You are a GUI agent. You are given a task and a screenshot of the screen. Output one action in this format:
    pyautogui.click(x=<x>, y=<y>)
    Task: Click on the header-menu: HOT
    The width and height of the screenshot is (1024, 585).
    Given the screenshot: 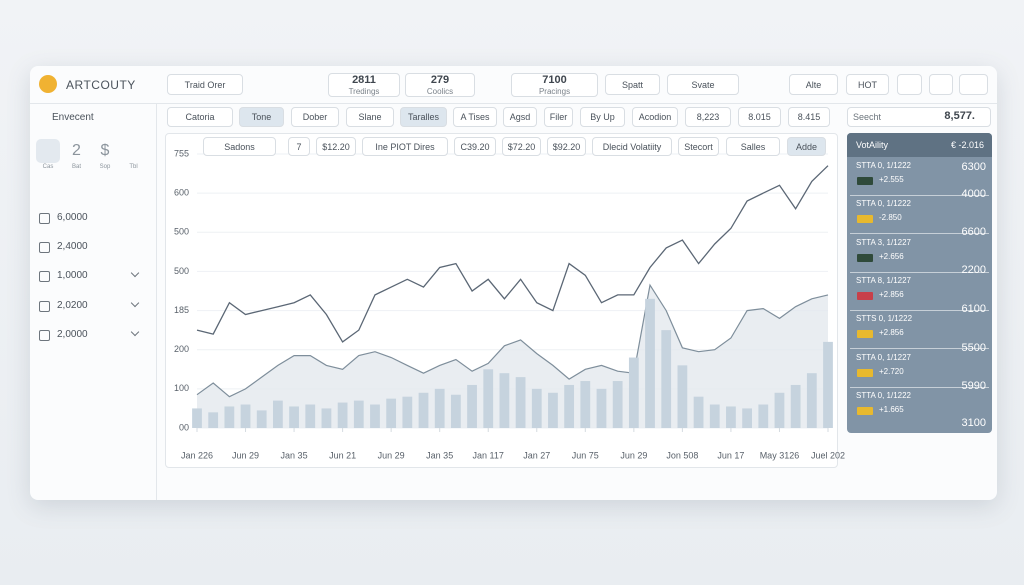 What is the action you would take?
    pyautogui.click(x=867, y=84)
    